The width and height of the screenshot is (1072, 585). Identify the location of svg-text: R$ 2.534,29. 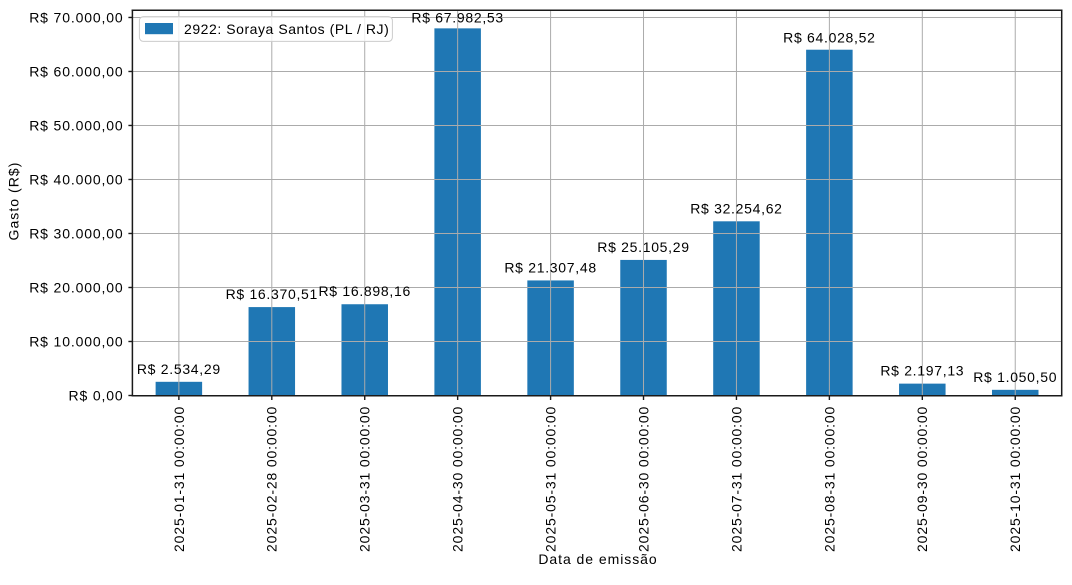
(179, 369).